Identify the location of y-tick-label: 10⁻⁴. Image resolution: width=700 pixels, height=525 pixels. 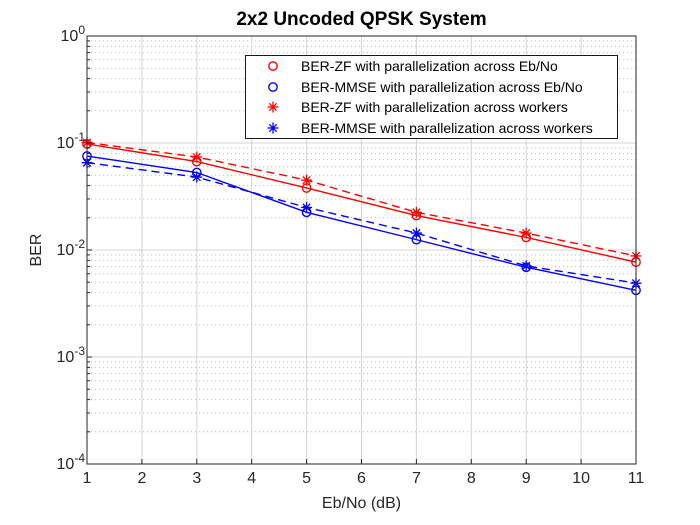
(71, 462).